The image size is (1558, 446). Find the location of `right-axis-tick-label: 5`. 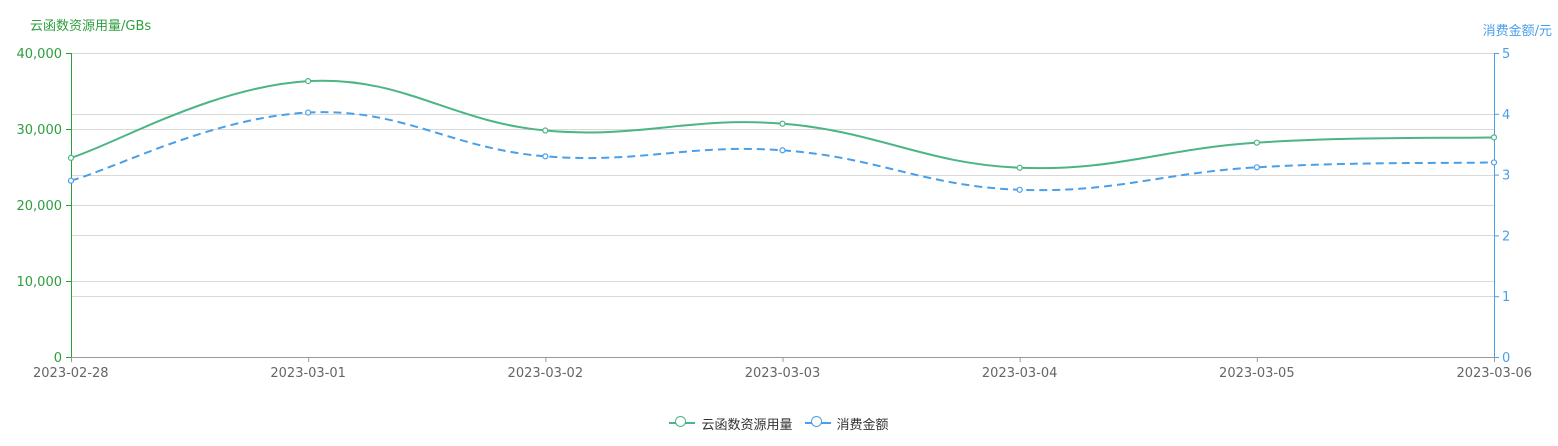

right-axis-tick-label: 5 is located at coordinates (1506, 54).